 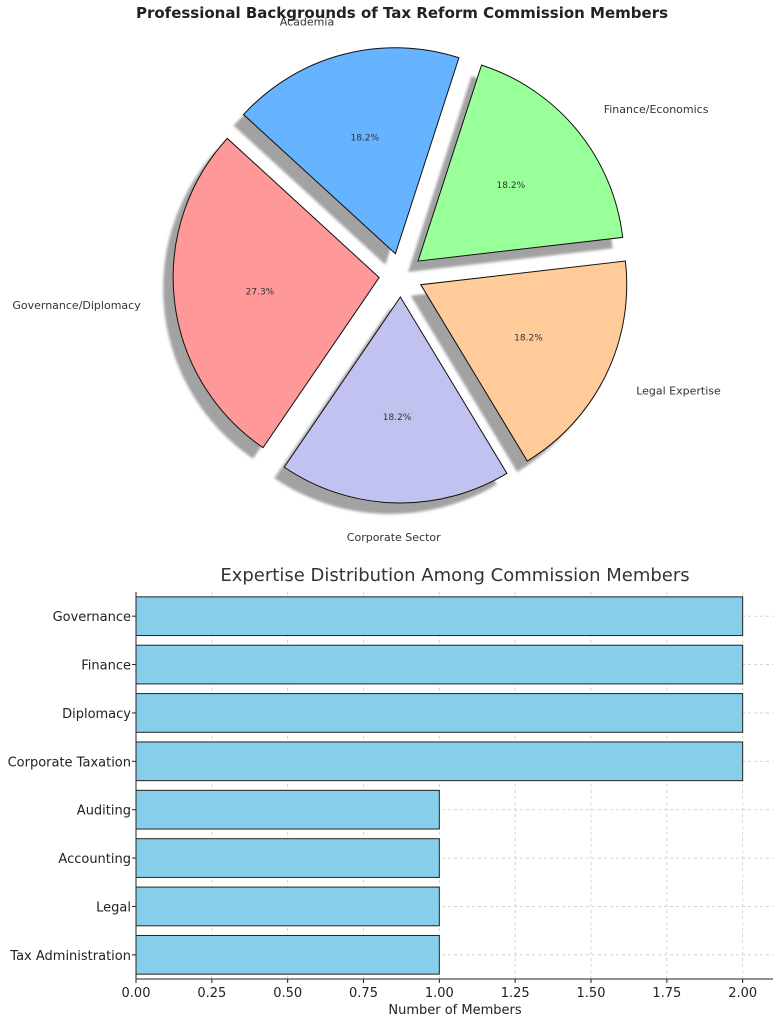 I want to click on pie-label-finance-economics: Finance/Economics, so click(x=656, y=109).